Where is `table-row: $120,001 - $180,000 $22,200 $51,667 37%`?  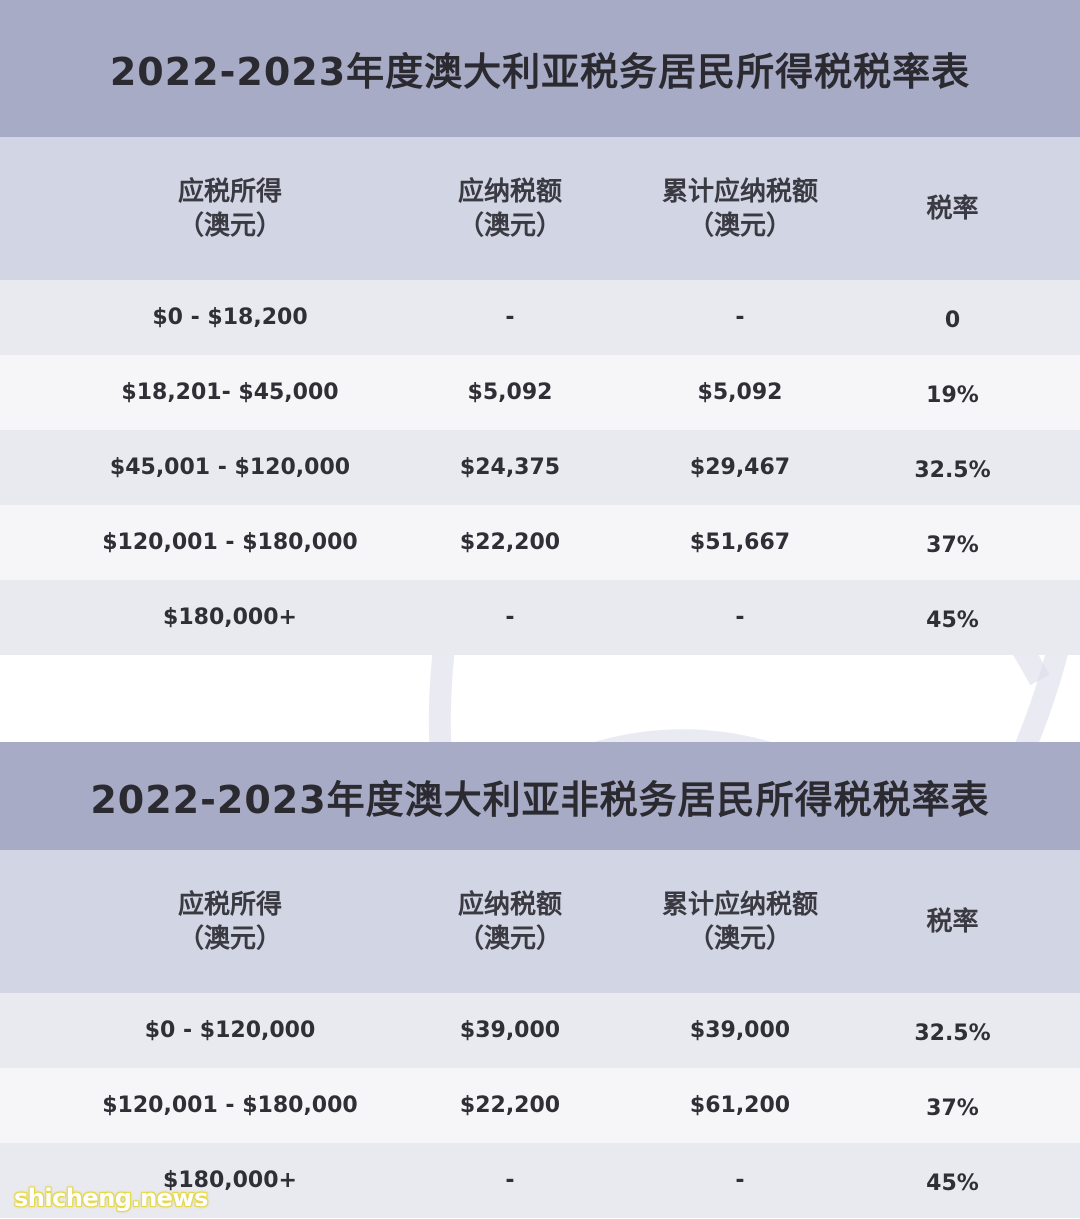 table-row: $120,001 - $180,000 $22,200 $51,667 37% is located at coordinates (540, 542).